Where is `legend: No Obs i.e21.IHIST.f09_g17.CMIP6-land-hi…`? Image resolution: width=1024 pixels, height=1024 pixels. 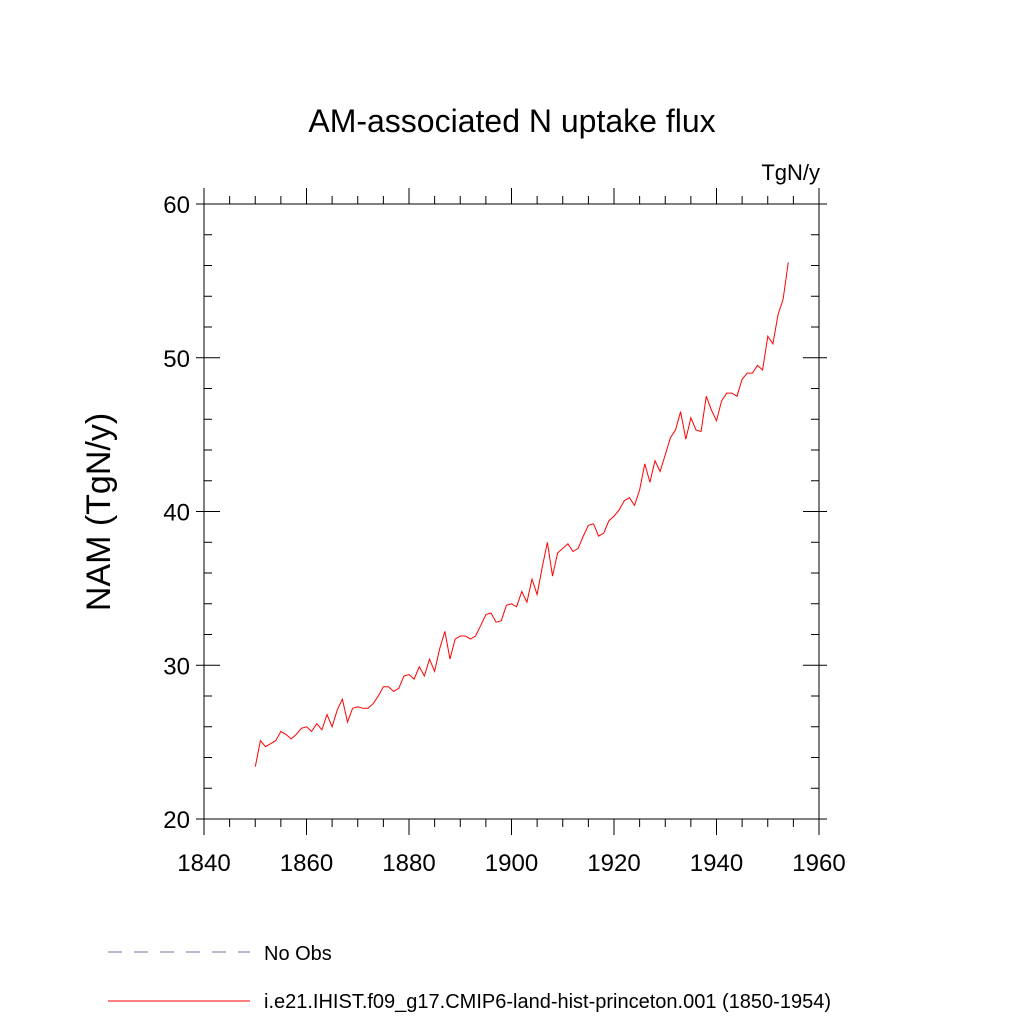 legend: No Obs i.e21.IHIST.f09_g17.CMIP6-land-hi… is located at coordinates (469, 978).